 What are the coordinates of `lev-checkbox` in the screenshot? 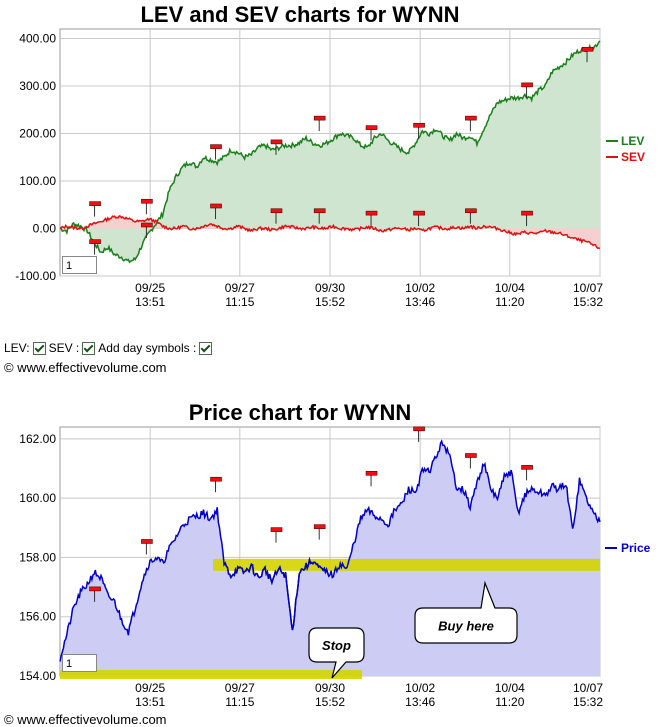 It's located at (39, 348).